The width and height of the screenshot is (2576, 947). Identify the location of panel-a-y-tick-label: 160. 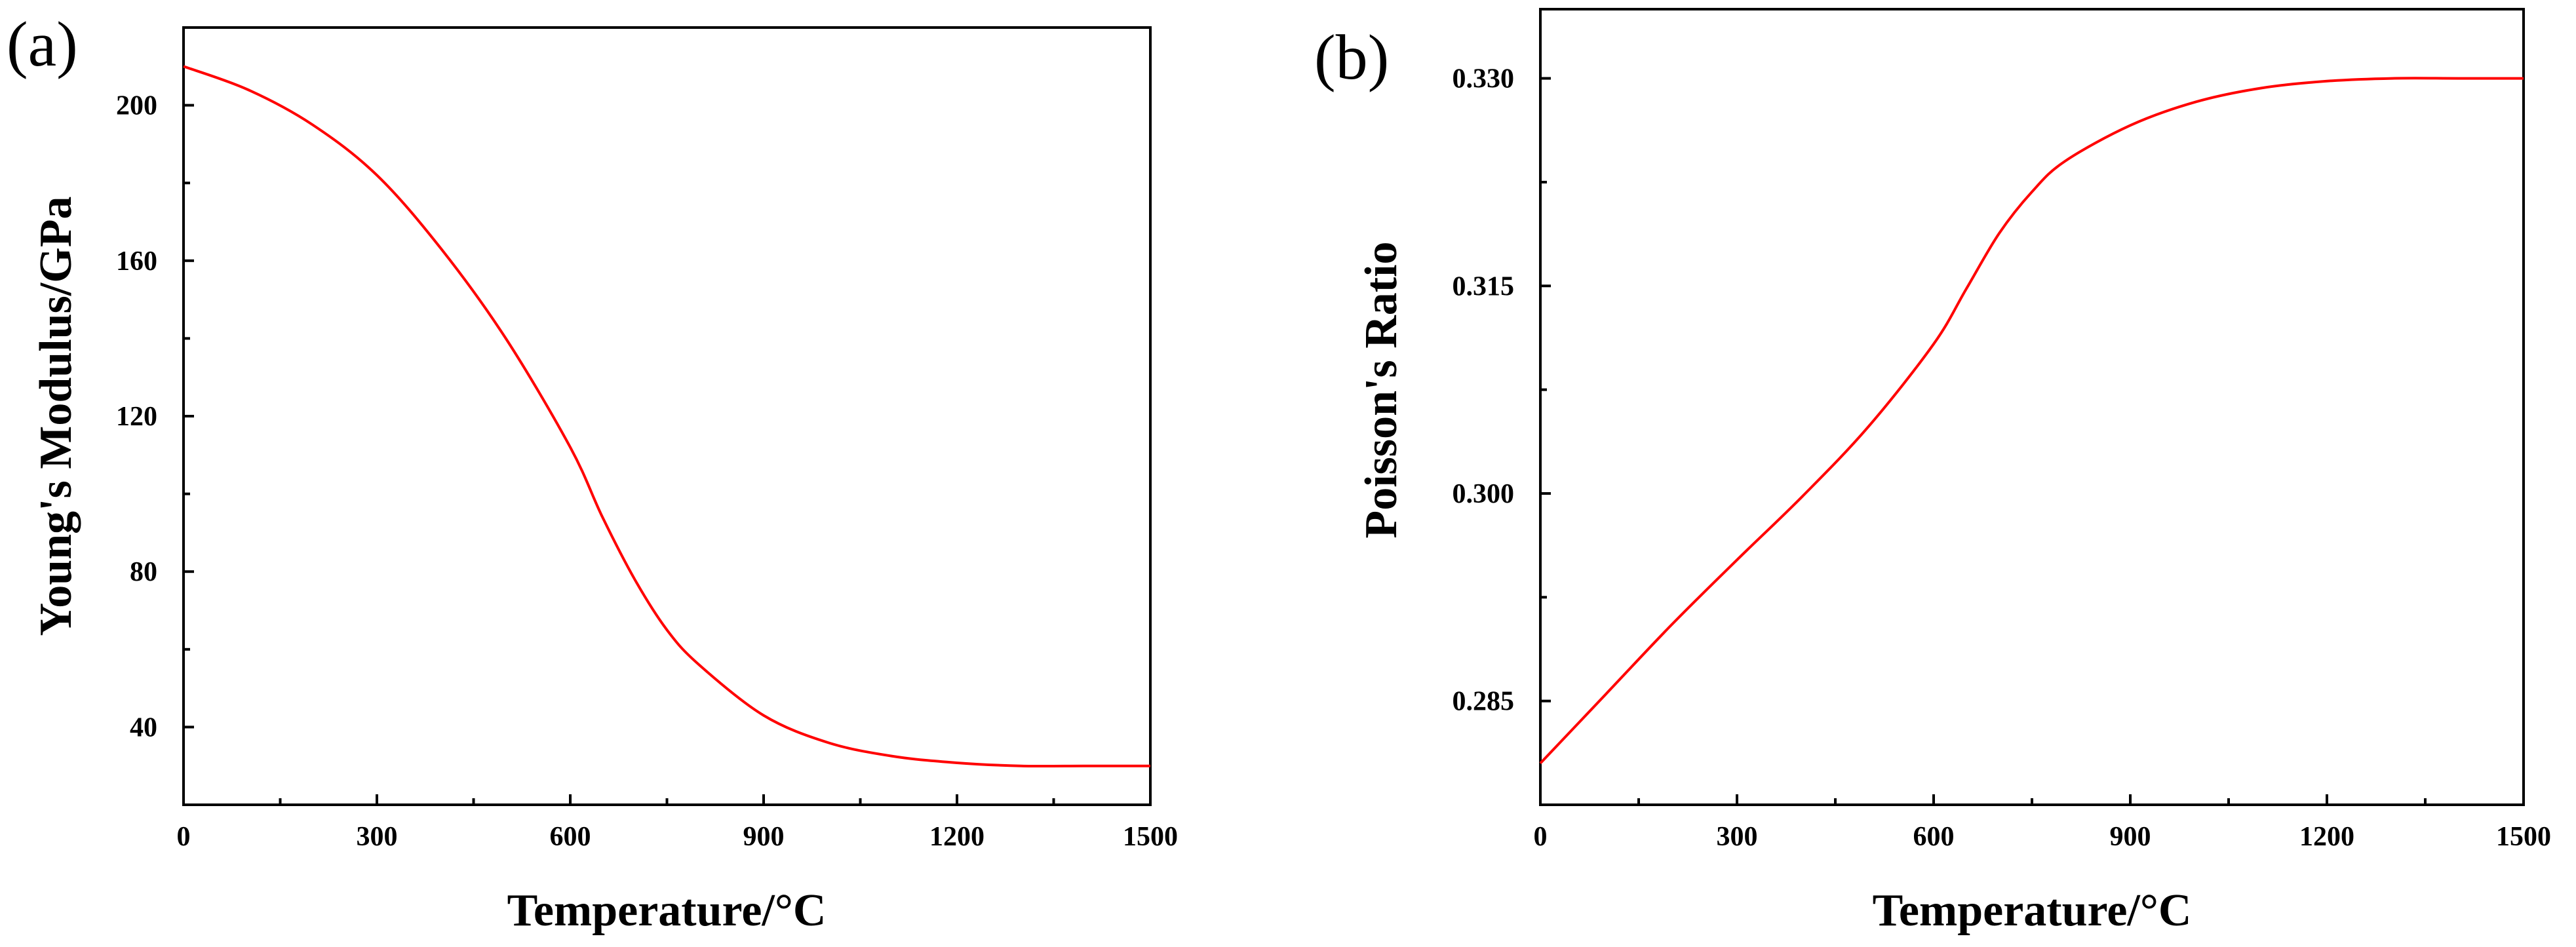
(136, 261).